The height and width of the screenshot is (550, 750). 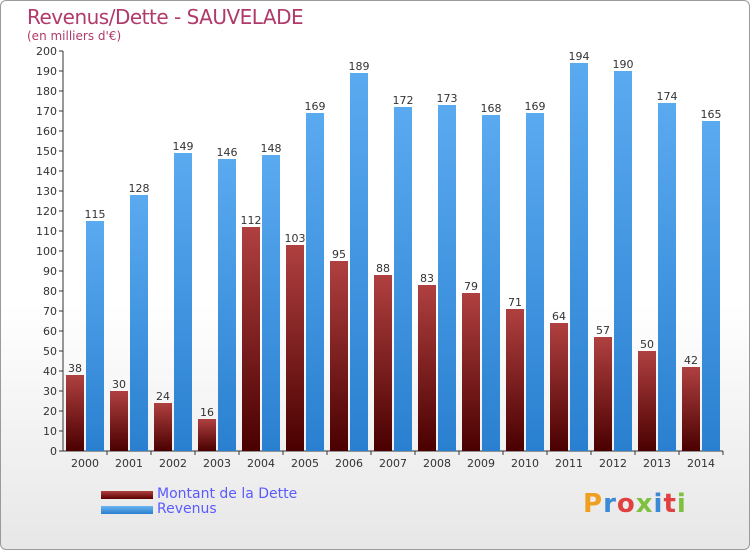 I want to click on y-tick-label: 40, so click(x=50, y=371).